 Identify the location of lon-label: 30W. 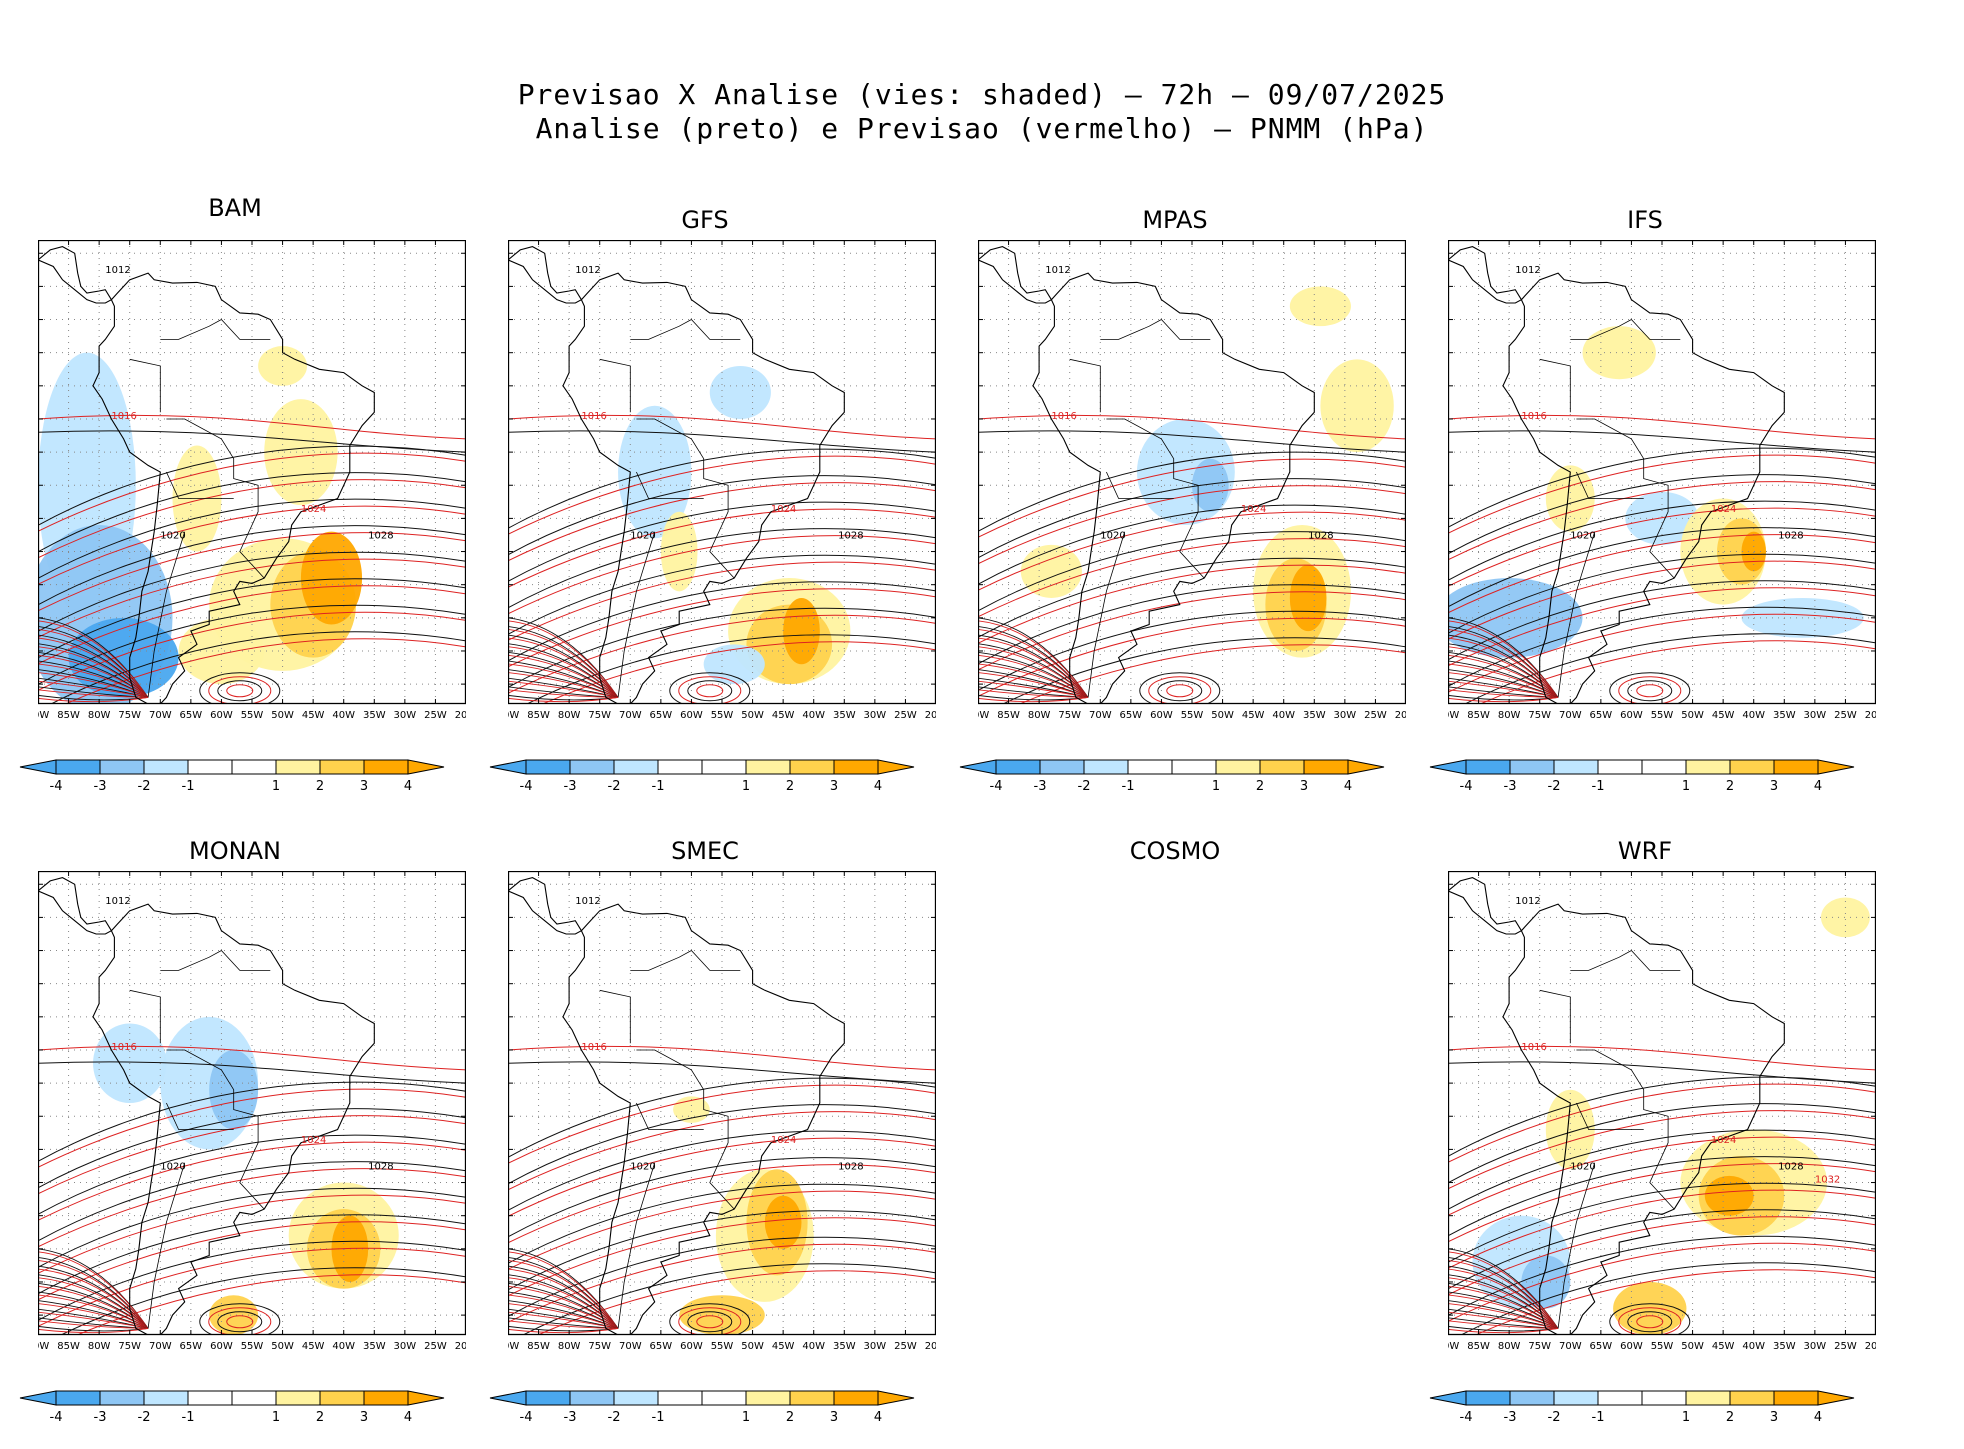
(1815, 715).